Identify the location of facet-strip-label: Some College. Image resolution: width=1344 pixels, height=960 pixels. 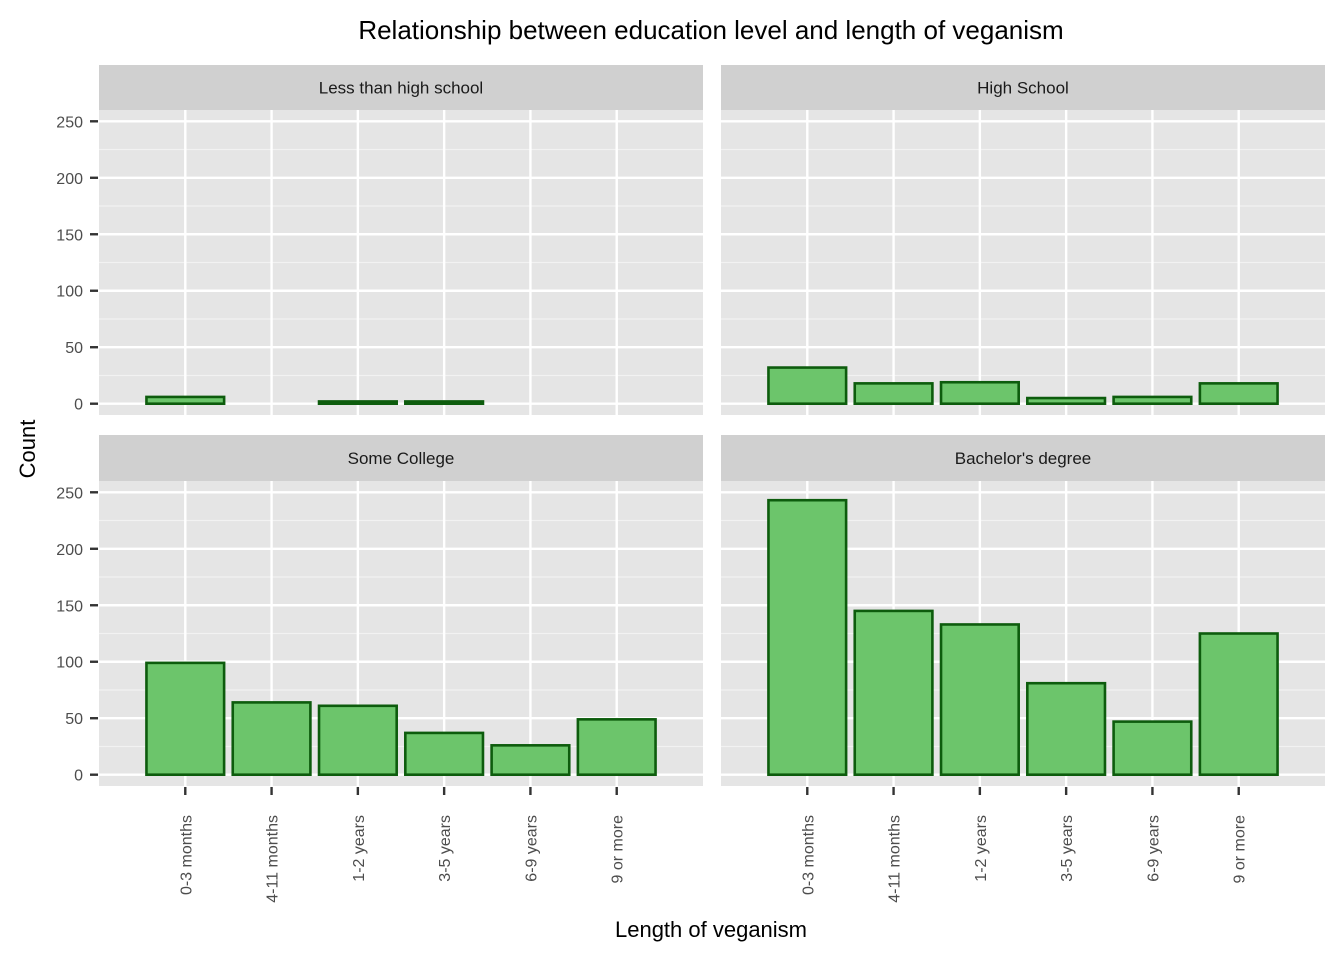
(401, 458).